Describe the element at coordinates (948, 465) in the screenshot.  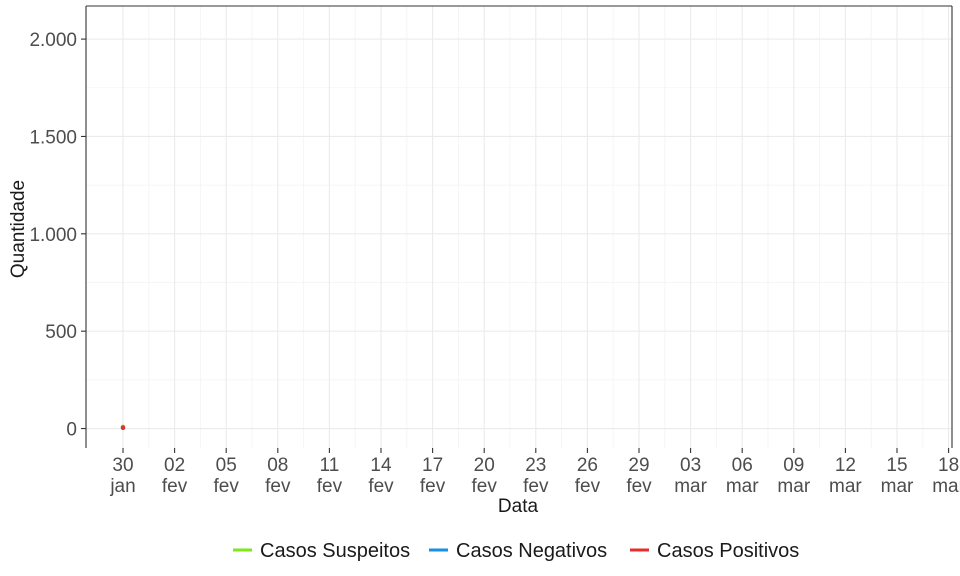
I see `x-tick-label-day: 18` at that location.